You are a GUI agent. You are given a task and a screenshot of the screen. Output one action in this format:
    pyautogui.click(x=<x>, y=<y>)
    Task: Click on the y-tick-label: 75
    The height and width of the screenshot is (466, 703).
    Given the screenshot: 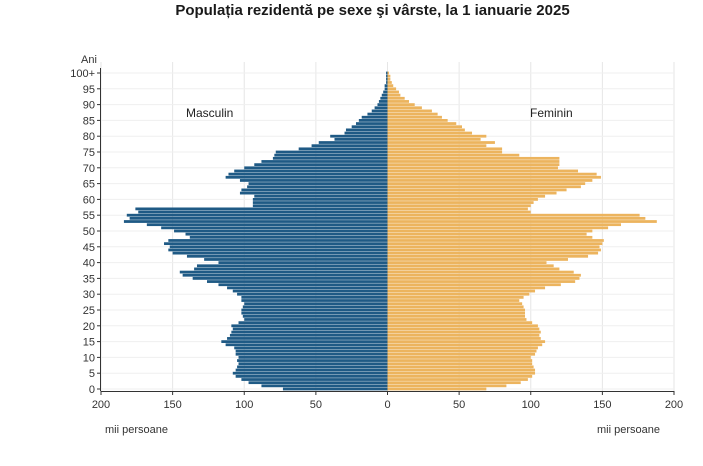 What is the action you would take?
    pyautogui.click(x=89, y=153)
    